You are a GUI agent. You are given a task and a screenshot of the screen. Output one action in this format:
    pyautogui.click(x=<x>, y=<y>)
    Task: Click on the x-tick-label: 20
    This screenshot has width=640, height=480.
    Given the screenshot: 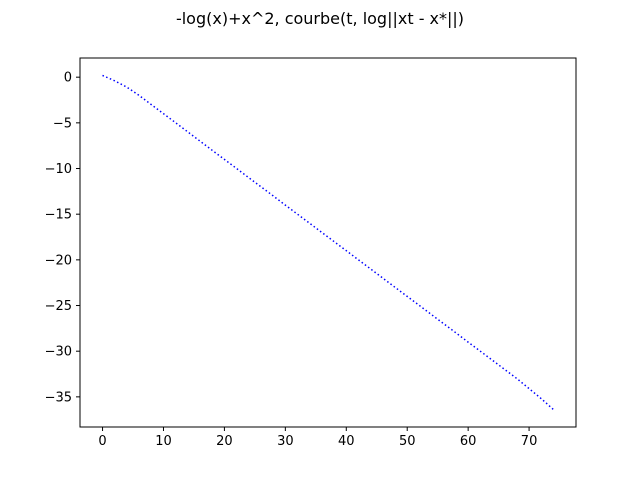 What is the action you would take?
    pyautogui.click(x=224, y=441)
    